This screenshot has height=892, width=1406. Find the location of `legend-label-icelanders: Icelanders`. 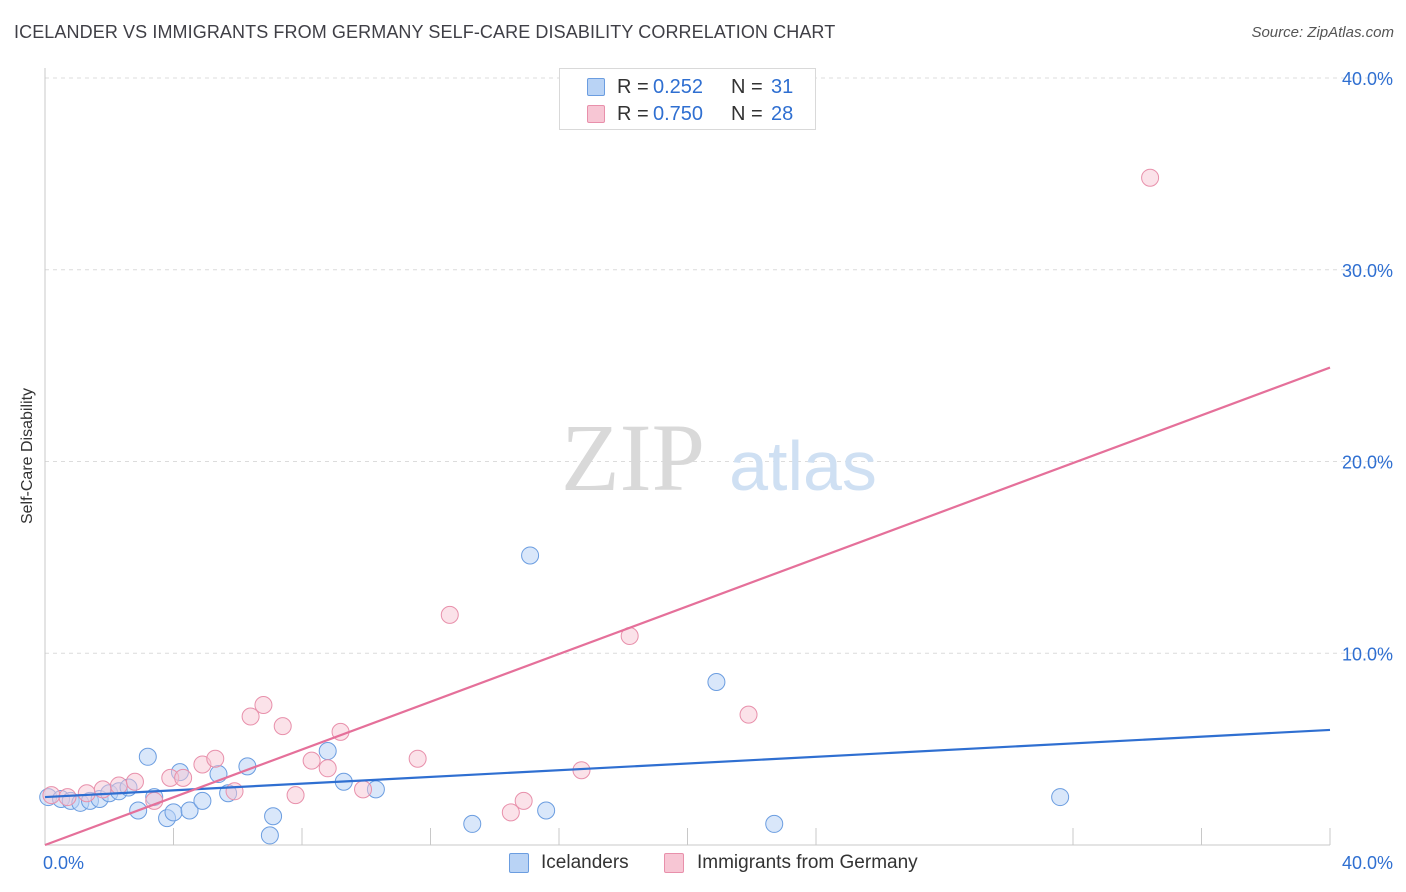

legend-label-icelanders: Icelanders is located at coordinates (585, 862).